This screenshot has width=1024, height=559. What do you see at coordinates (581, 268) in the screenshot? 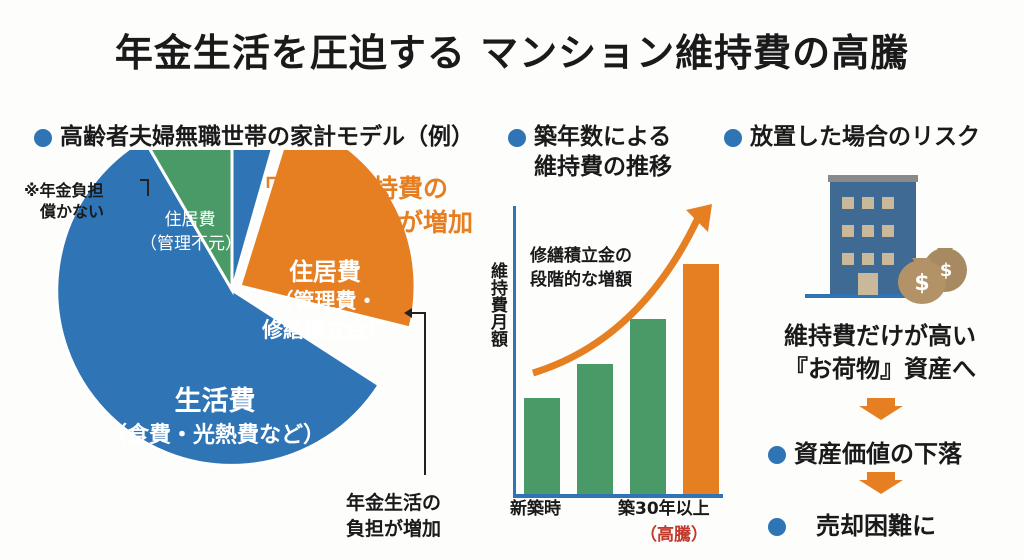
I see `arrow-label: 修繕積立金の 段階的な増額` at bounding box center [581, 268].